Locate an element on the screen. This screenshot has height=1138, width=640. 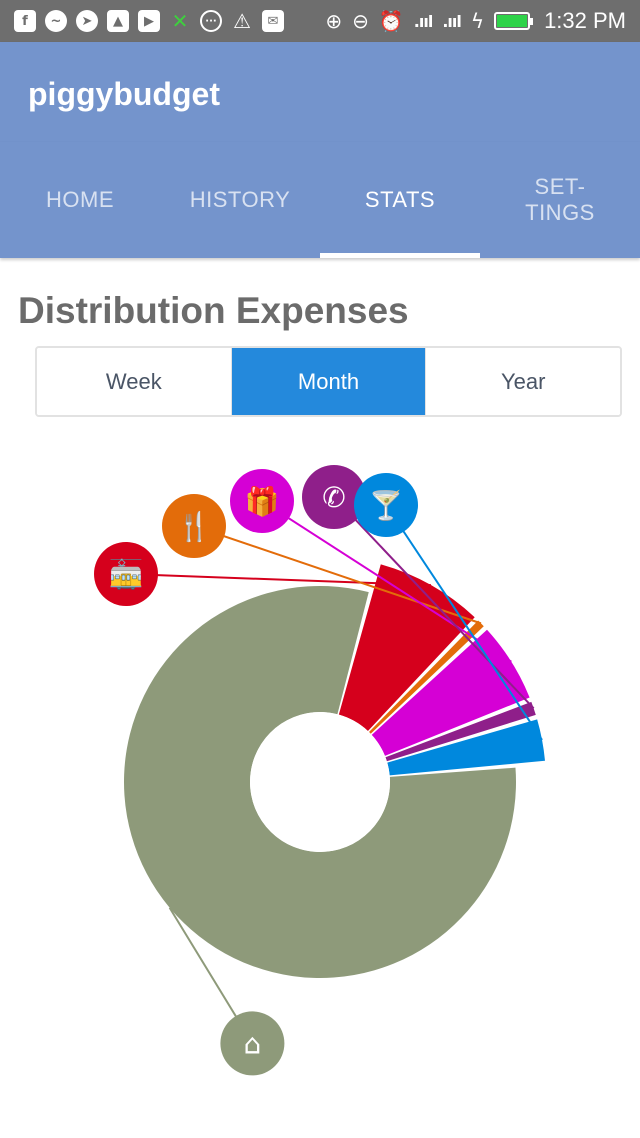
tab-label: HOME is located at coordinates (80, 199).